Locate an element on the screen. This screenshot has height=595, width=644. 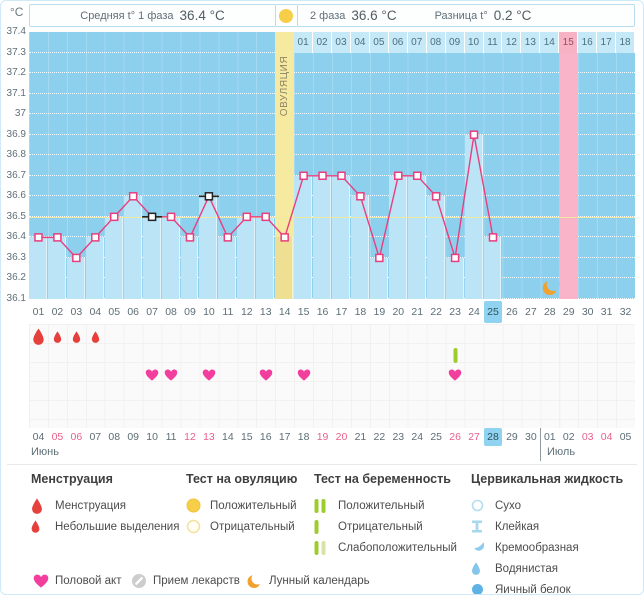
cycle-day-15: 15 is located at coordinates (303, 312).